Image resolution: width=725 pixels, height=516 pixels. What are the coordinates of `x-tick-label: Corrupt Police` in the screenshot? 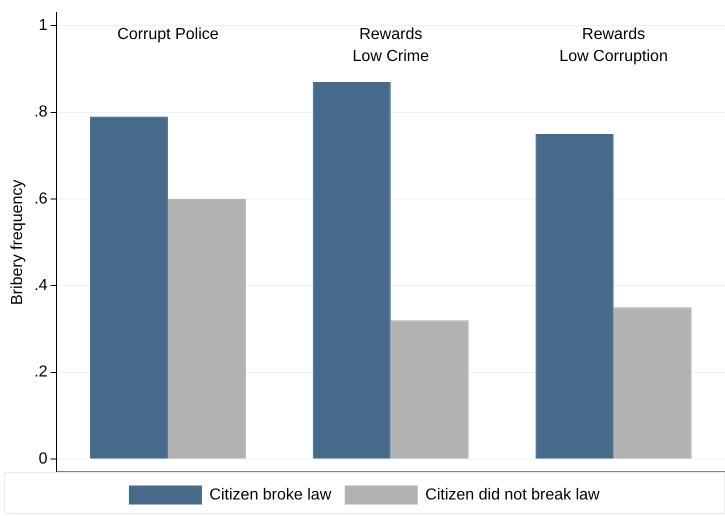 It's located at (168, 35).